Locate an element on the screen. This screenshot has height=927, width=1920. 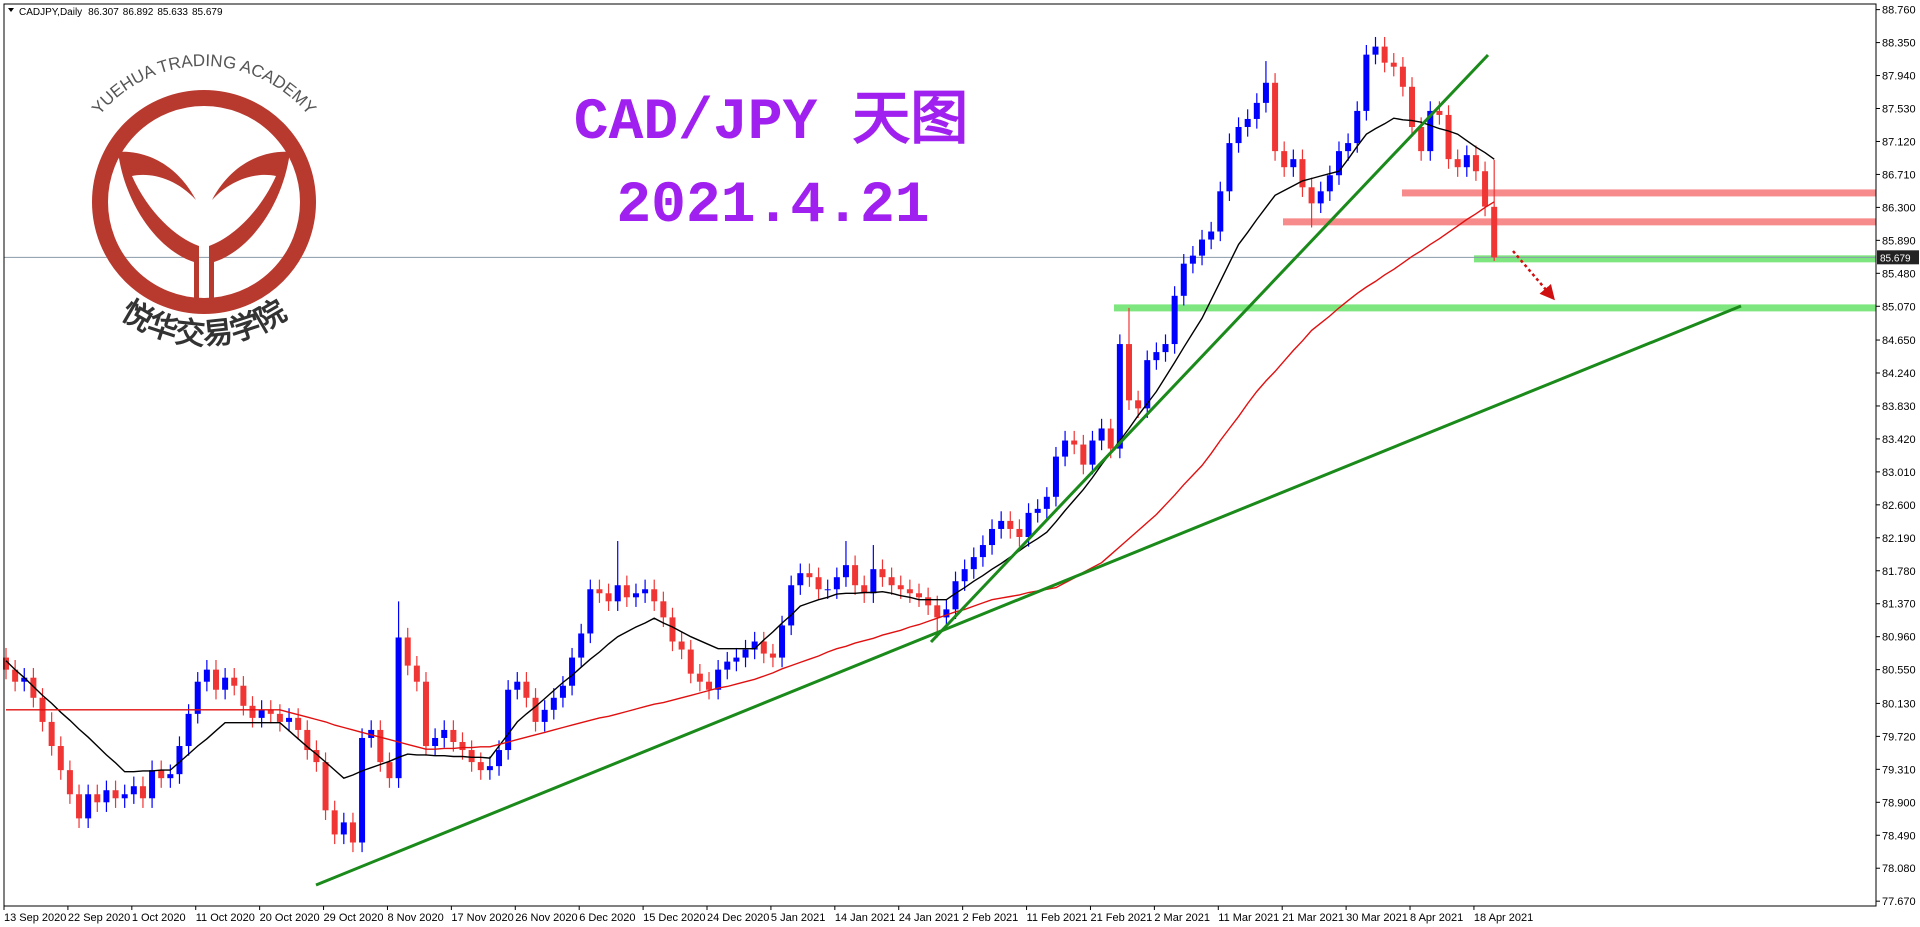
logo-ring is located at coordinates (204, 202).